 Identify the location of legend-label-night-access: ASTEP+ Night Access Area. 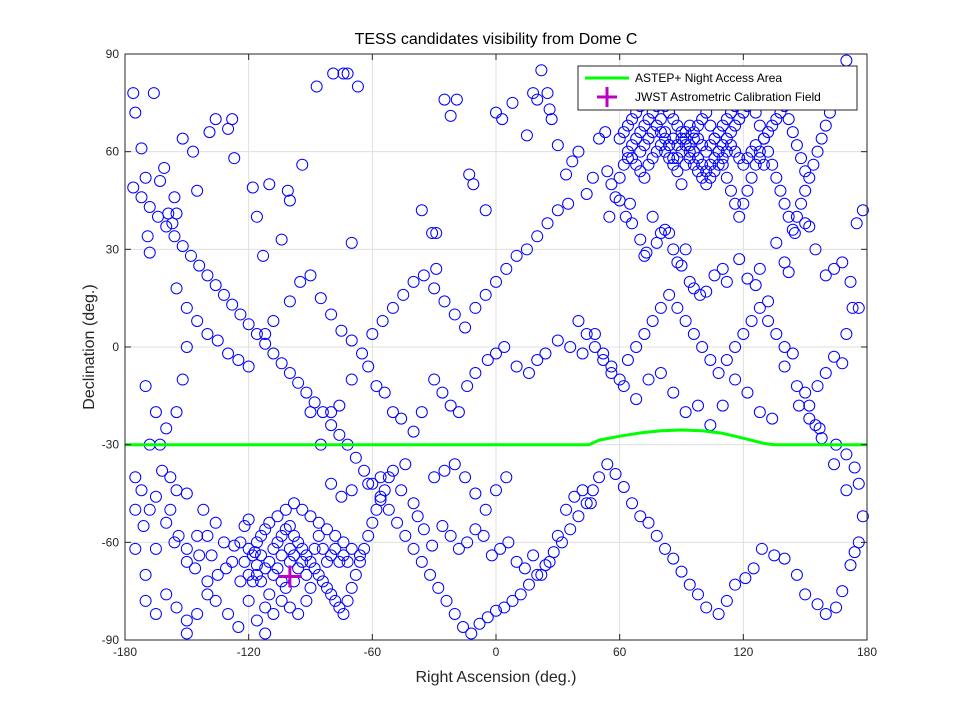
(708, 78).